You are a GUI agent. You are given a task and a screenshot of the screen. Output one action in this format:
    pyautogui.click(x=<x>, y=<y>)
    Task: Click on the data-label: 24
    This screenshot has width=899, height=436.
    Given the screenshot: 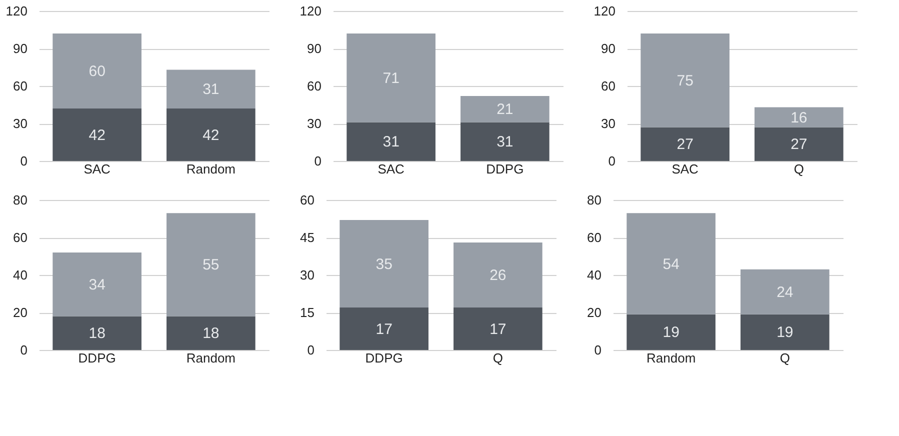 What is the action you would take?
    pyautogui.click(x=785, y=292)
    